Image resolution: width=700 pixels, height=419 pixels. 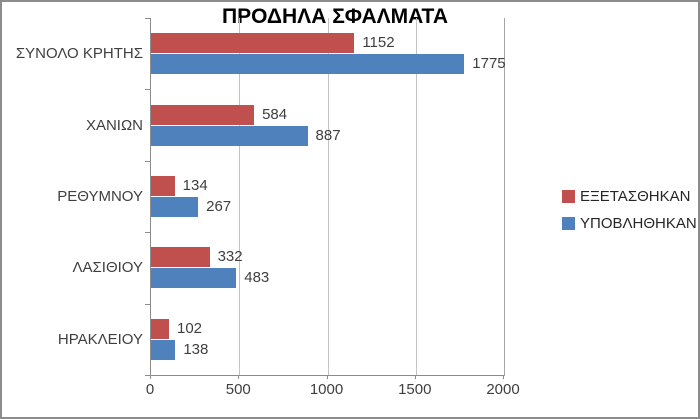 What do you see at coordinates (100, 196) in the screenshot?
I see `category-label: ΡΕΘΥΜΝΟΥ` at bounding box center [100, 196].